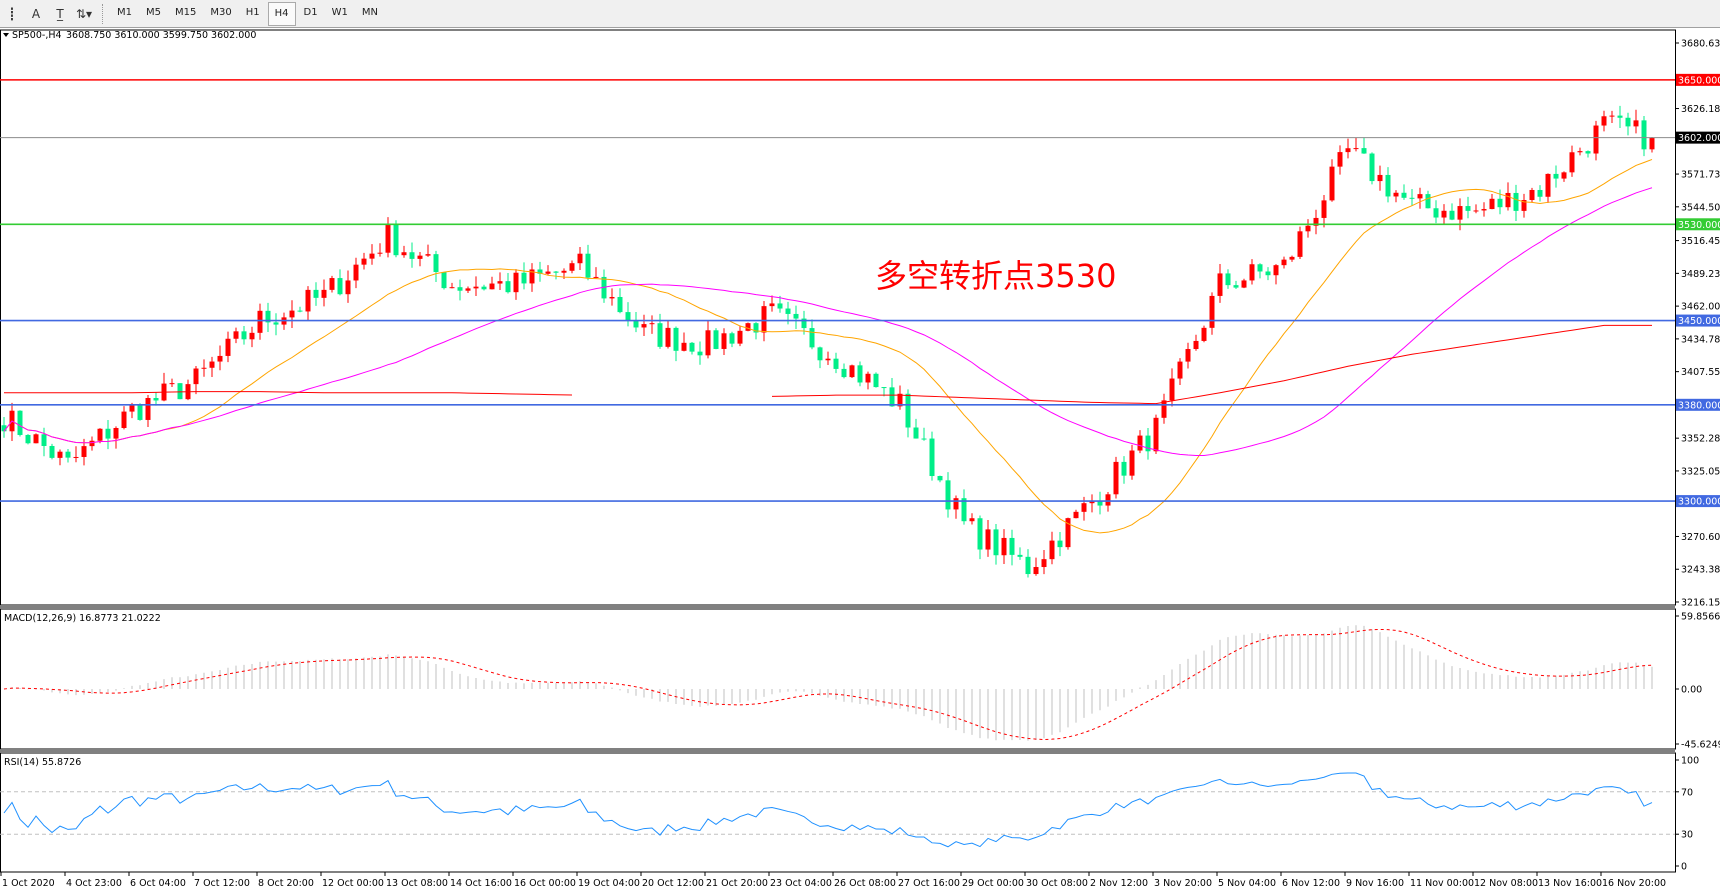 This screenshot has width=1720, height=893. What do you see at coordinates (42, 762) in the screenshot?
I see `rsi-label: RSI(14) 55.8726` at bounding box center [42, 762].